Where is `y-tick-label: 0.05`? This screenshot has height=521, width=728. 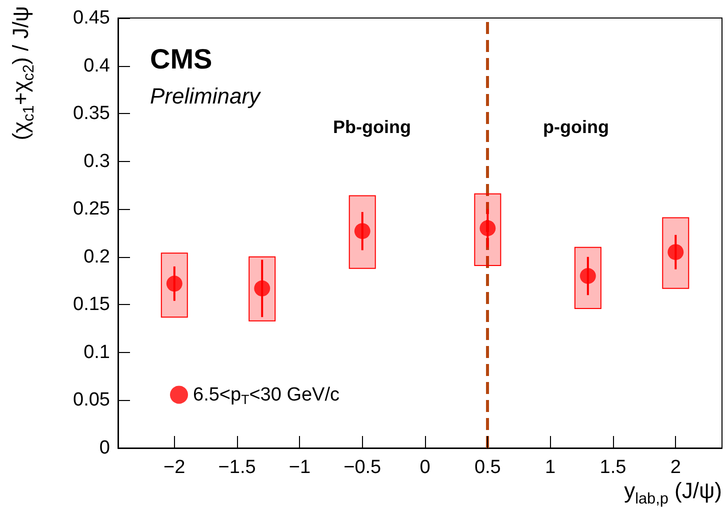
y-tick-label: 0.05 is located at coordinates (91, 400).